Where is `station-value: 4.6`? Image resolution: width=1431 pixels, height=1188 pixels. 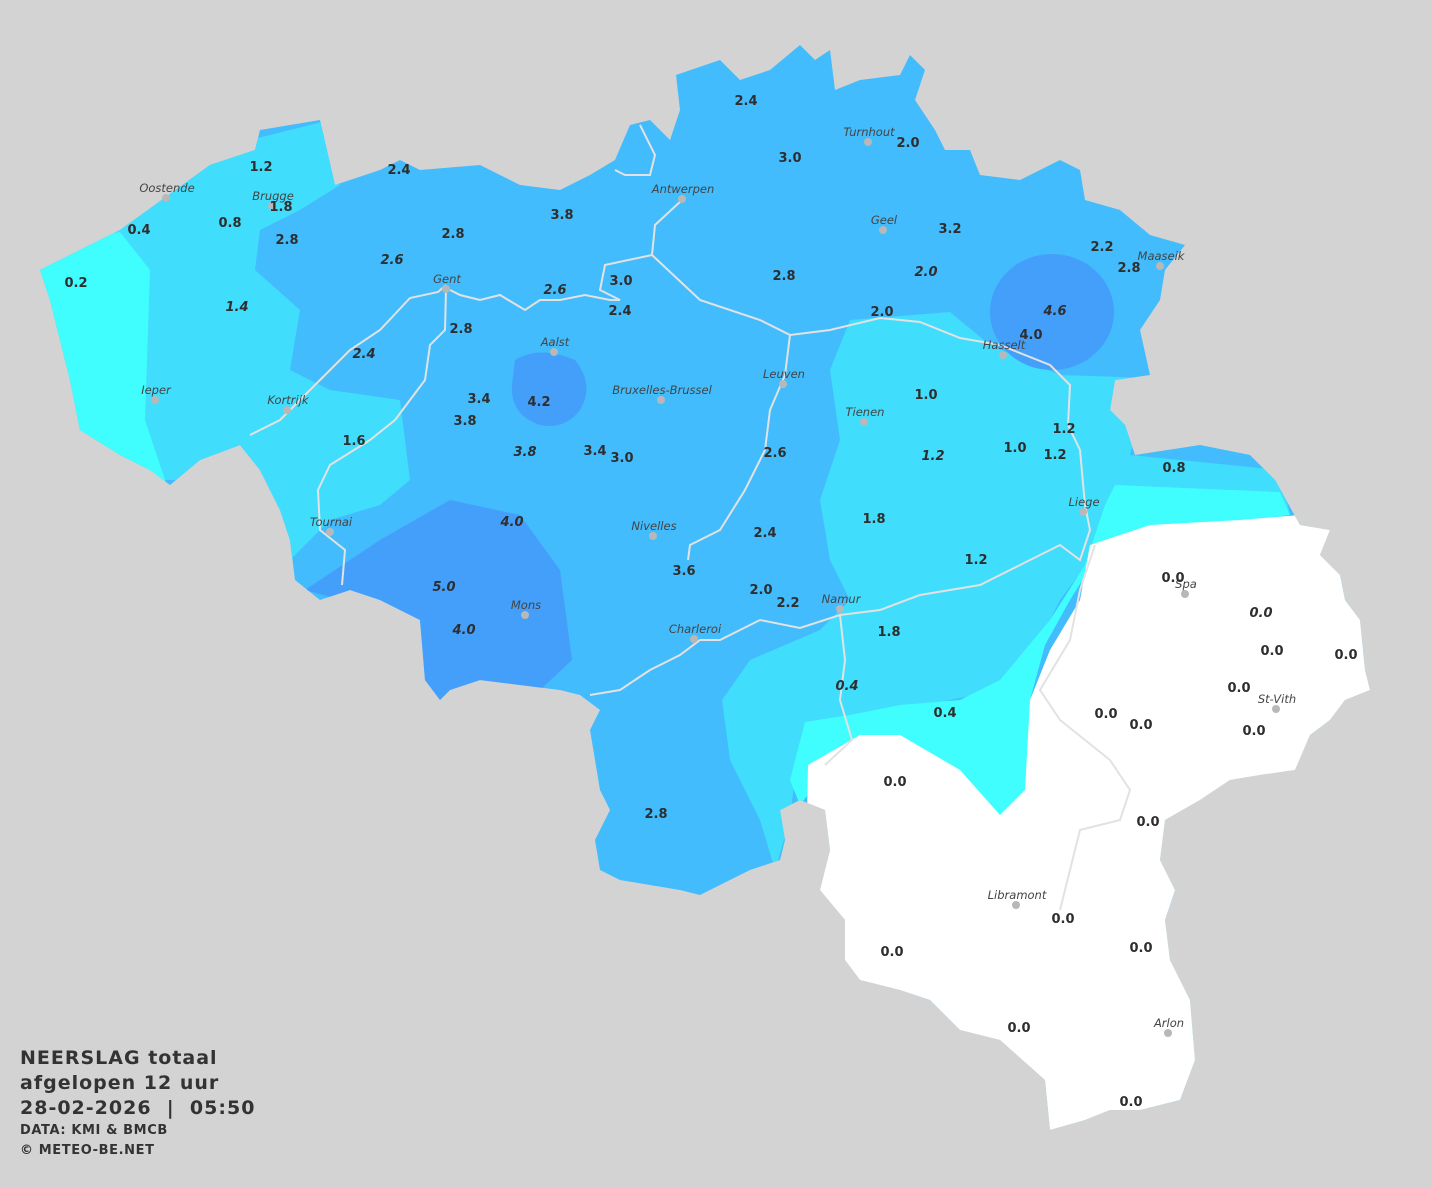
station-value: 4.6 is located at coordinates (1054, 311).